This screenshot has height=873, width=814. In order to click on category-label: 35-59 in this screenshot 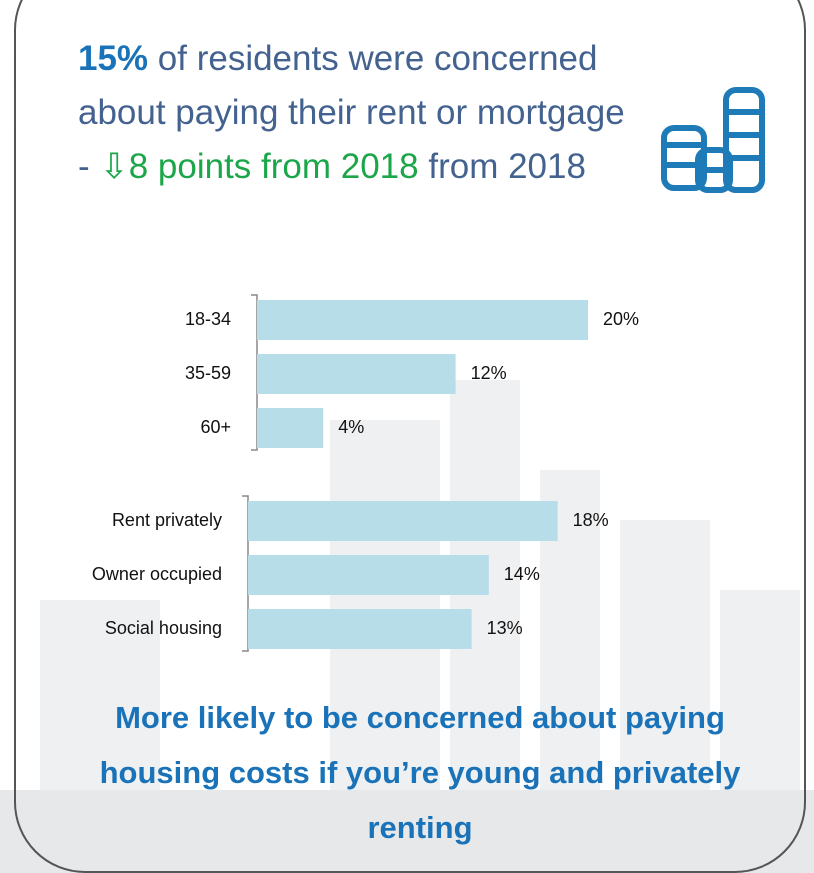, I will do `click(208, 373)`.